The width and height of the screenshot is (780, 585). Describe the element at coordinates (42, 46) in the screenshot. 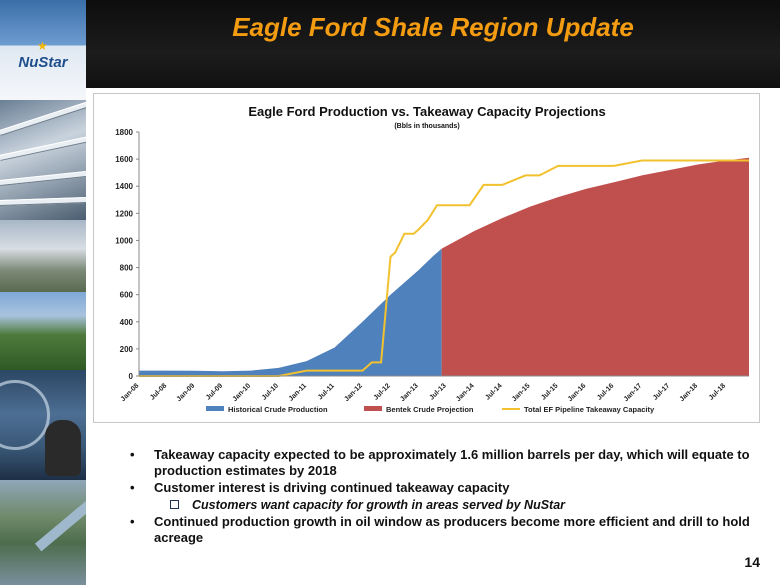

I see `star-icon: ★` at that location.